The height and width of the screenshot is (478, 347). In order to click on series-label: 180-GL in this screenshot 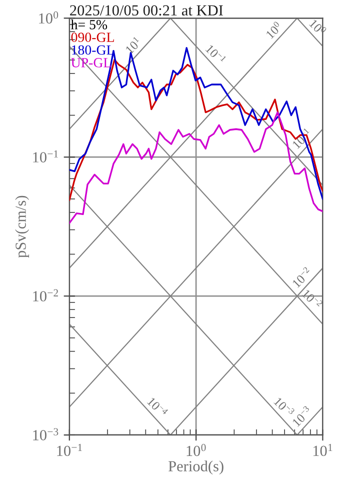, I will do `click(93, 50)`.